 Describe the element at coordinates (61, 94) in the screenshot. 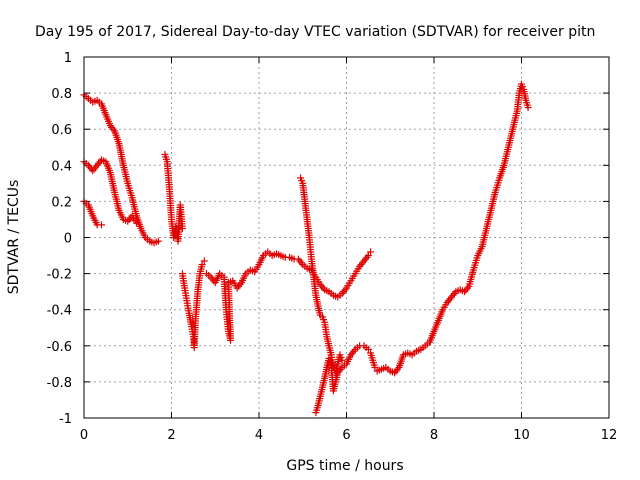

I see `y-tick-label: 0.8` at that location.